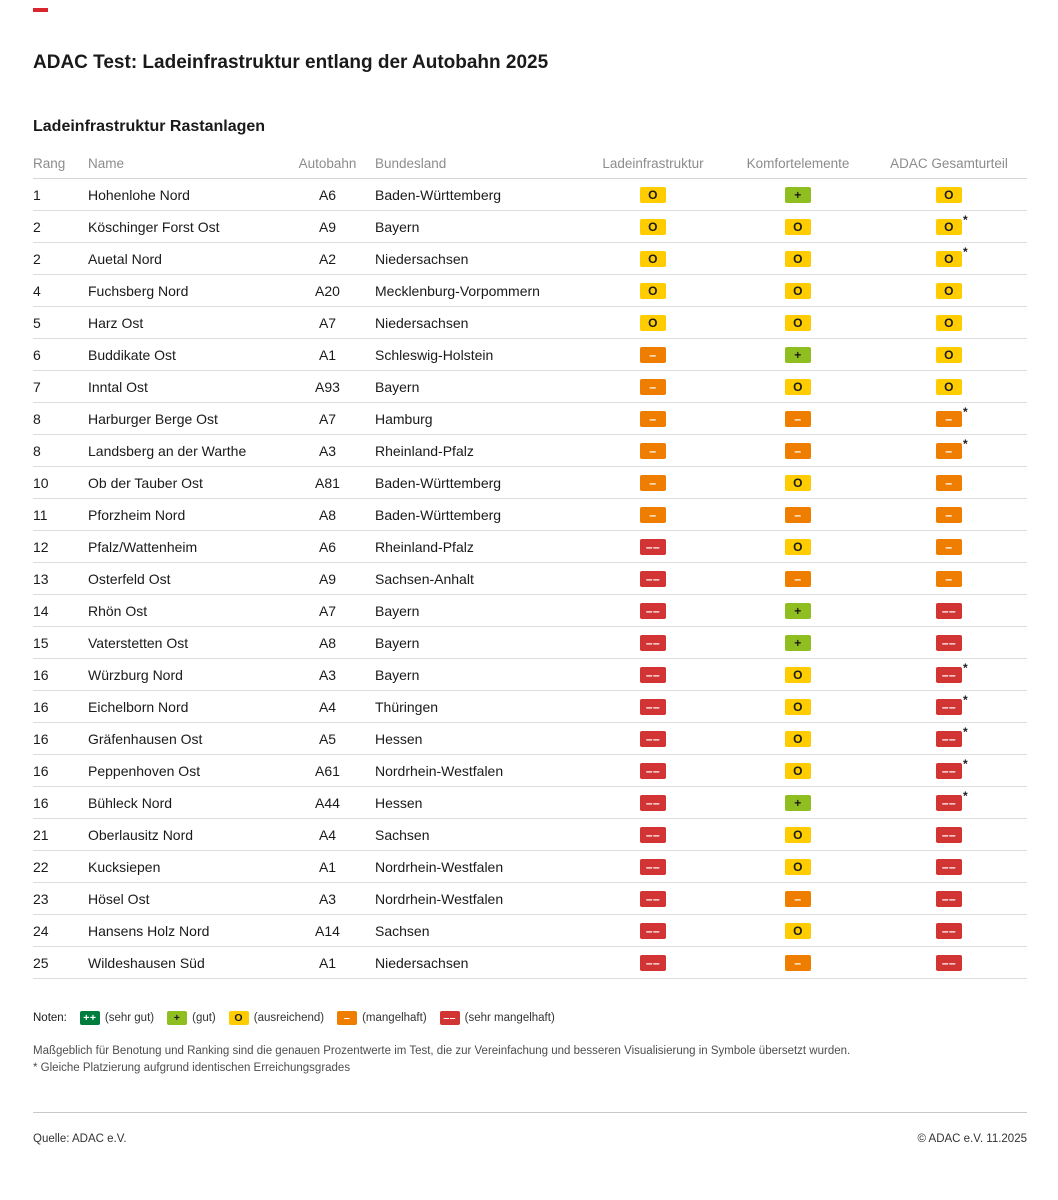 Image resolution: width=1058 pixels, height=1200 pixels. What do you see at coordinates (530, 739) in the screenshot?
I see `table-row: 16 Gräfenhausen Ost A5 Hessen –– O –– *` at bounding box center [530, 739].